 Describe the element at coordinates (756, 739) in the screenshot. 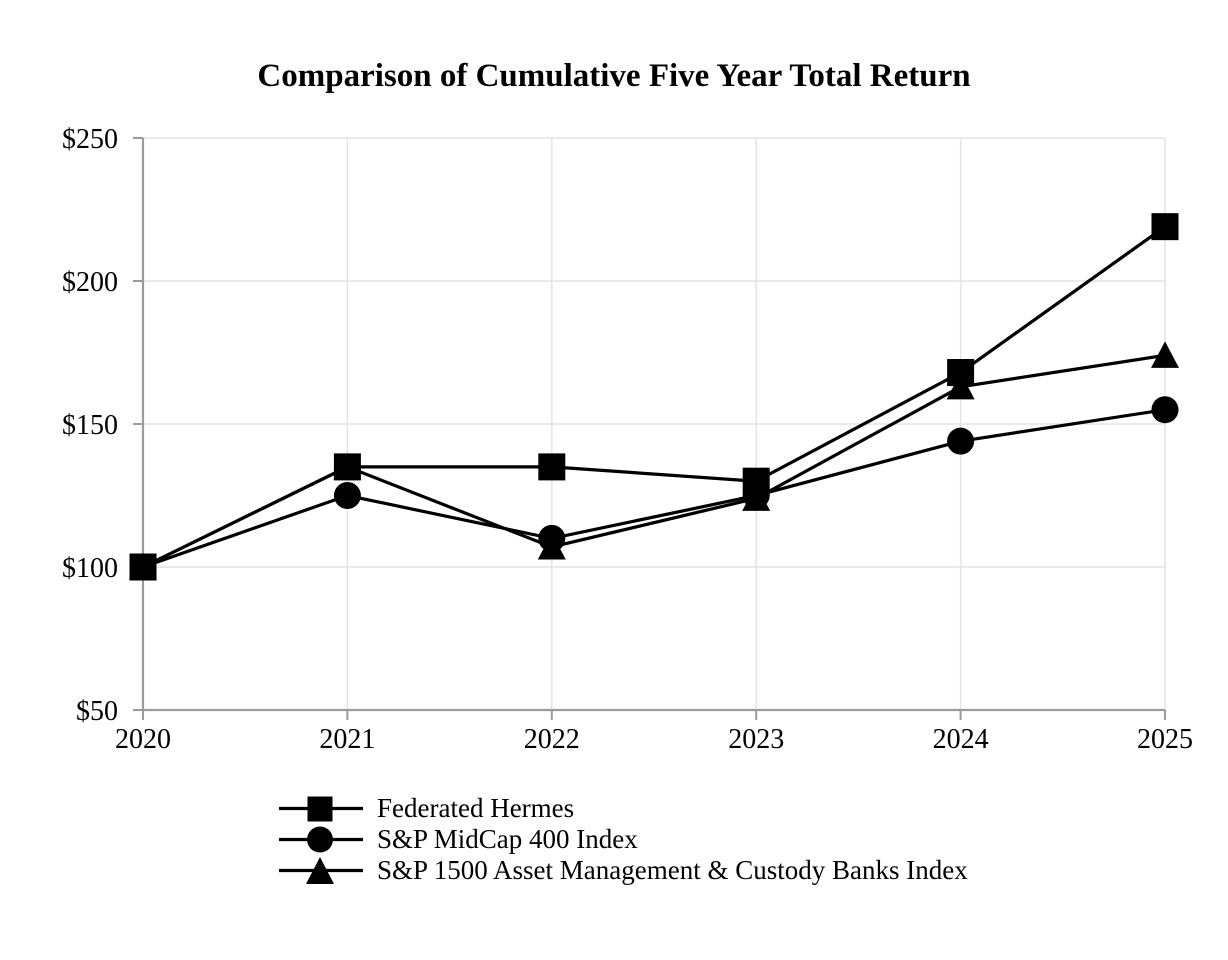

I see `x-tick-label: 2023` at that location.